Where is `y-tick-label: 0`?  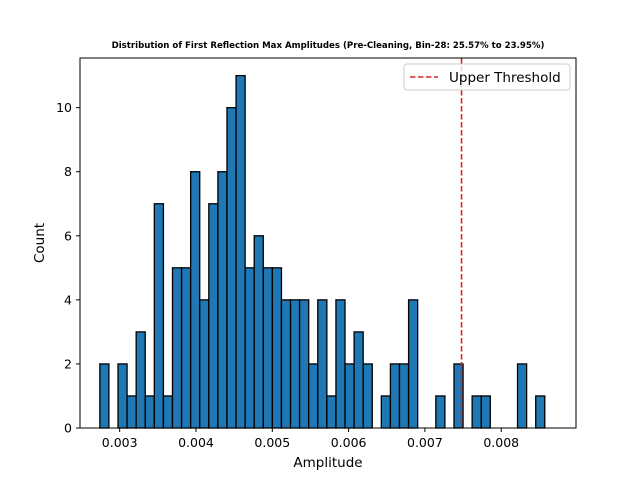 y-tick-label: 0 is located at coordinates (68, 428).